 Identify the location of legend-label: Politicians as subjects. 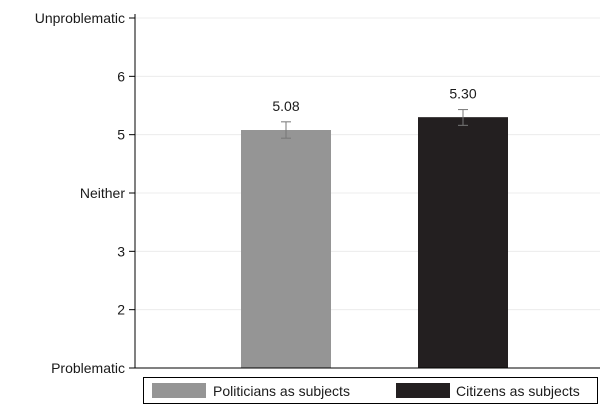
(281, 391).